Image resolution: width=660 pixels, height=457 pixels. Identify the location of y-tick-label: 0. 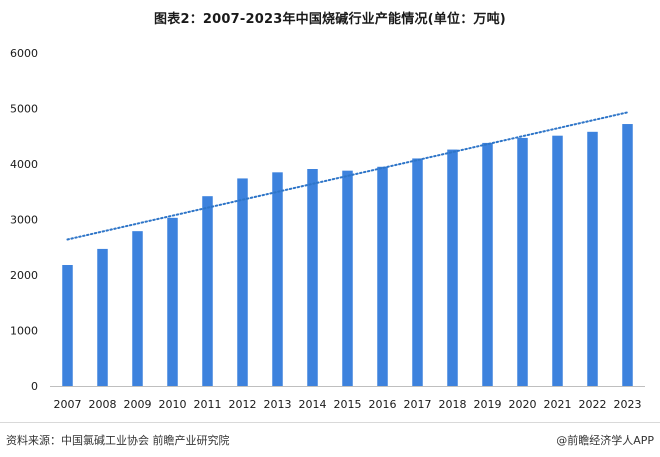
(34, 386).